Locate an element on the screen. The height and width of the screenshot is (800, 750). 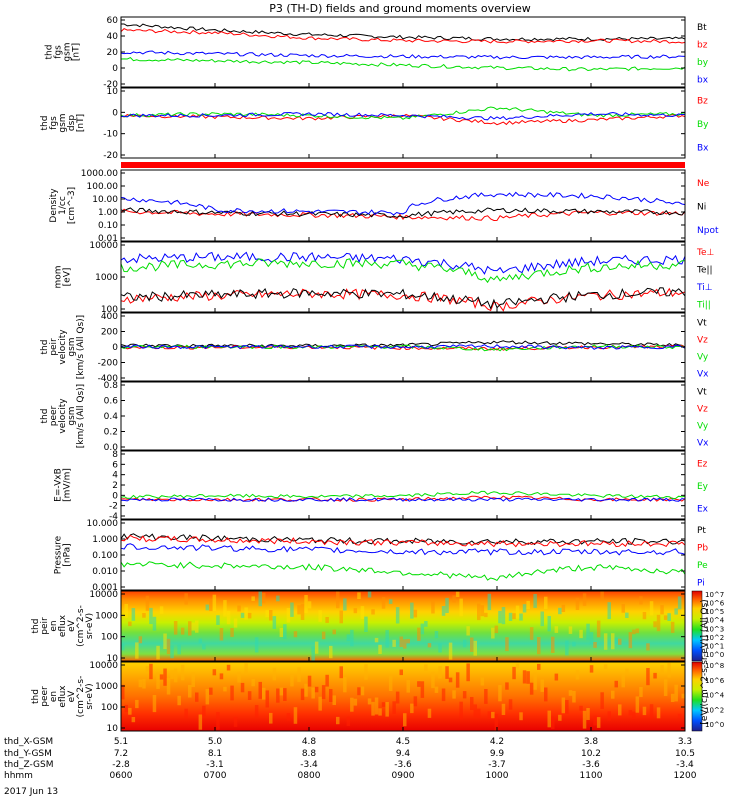
ytick-label: 0.0 is located at coordinates (111, 448).